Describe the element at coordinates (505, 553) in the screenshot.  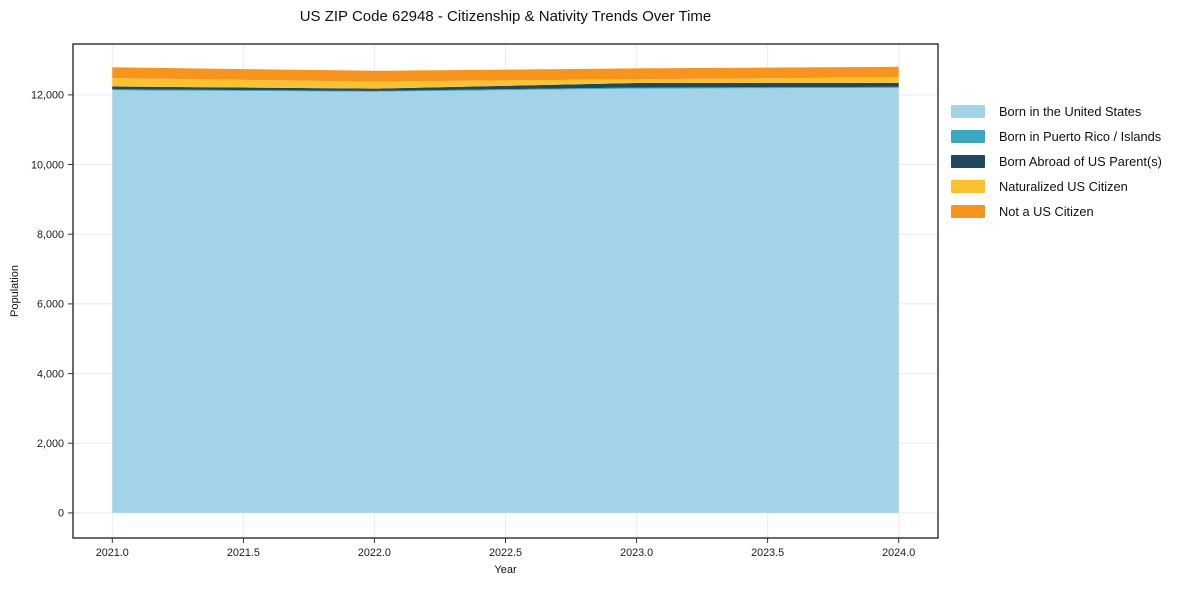
I see `x-tick-label: 2022.5` at that location.